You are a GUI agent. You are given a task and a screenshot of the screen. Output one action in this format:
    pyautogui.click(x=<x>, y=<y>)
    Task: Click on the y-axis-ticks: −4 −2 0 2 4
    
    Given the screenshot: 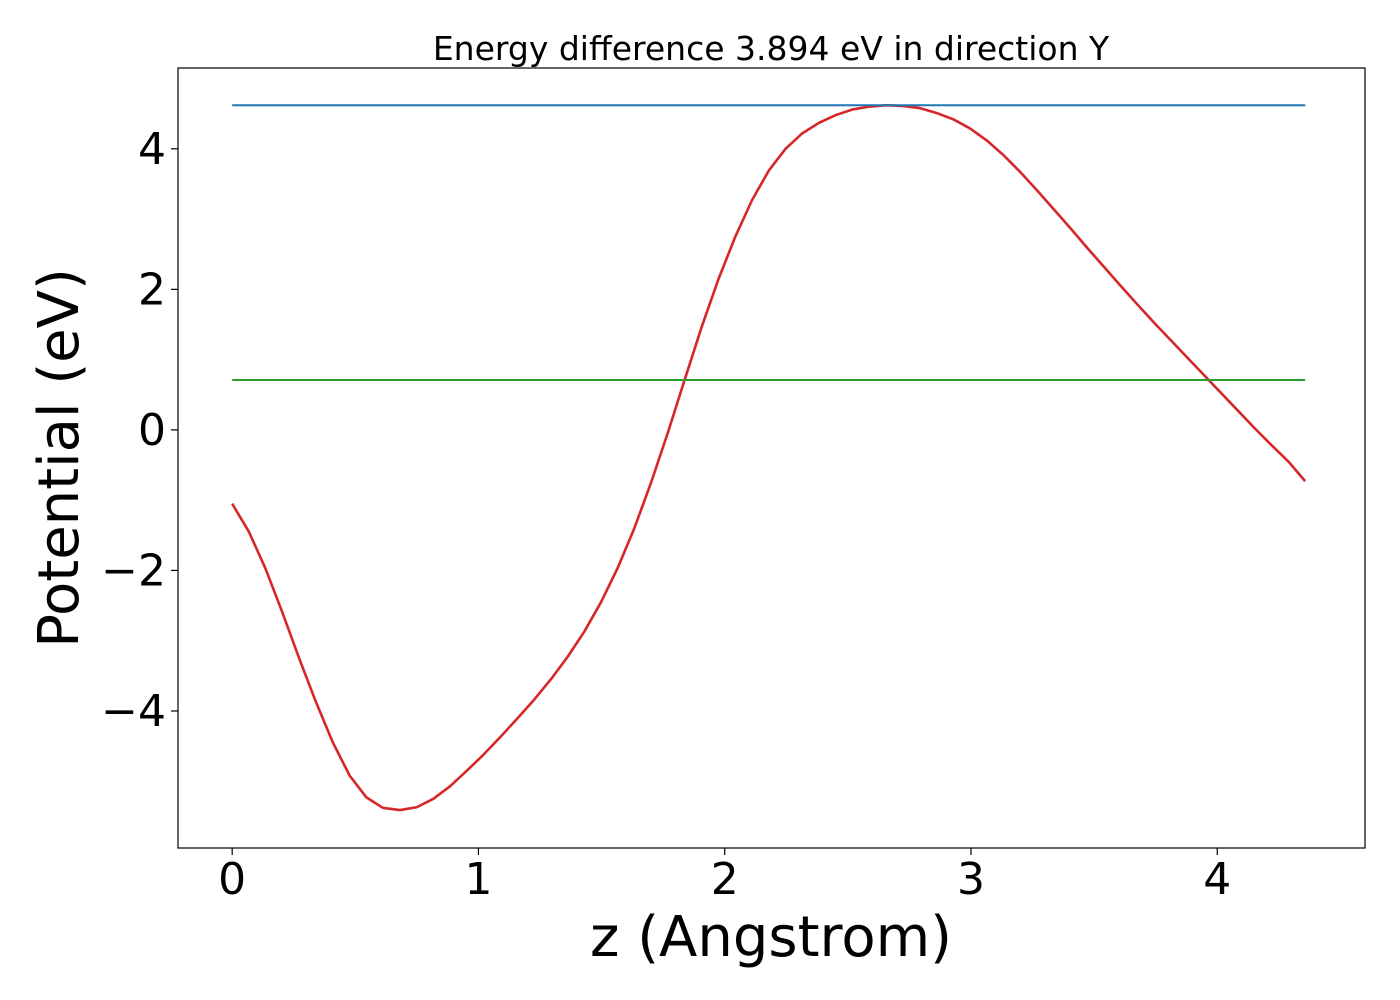 What is the action you would take?
    pyautogui.click(x=139, y=430)
    